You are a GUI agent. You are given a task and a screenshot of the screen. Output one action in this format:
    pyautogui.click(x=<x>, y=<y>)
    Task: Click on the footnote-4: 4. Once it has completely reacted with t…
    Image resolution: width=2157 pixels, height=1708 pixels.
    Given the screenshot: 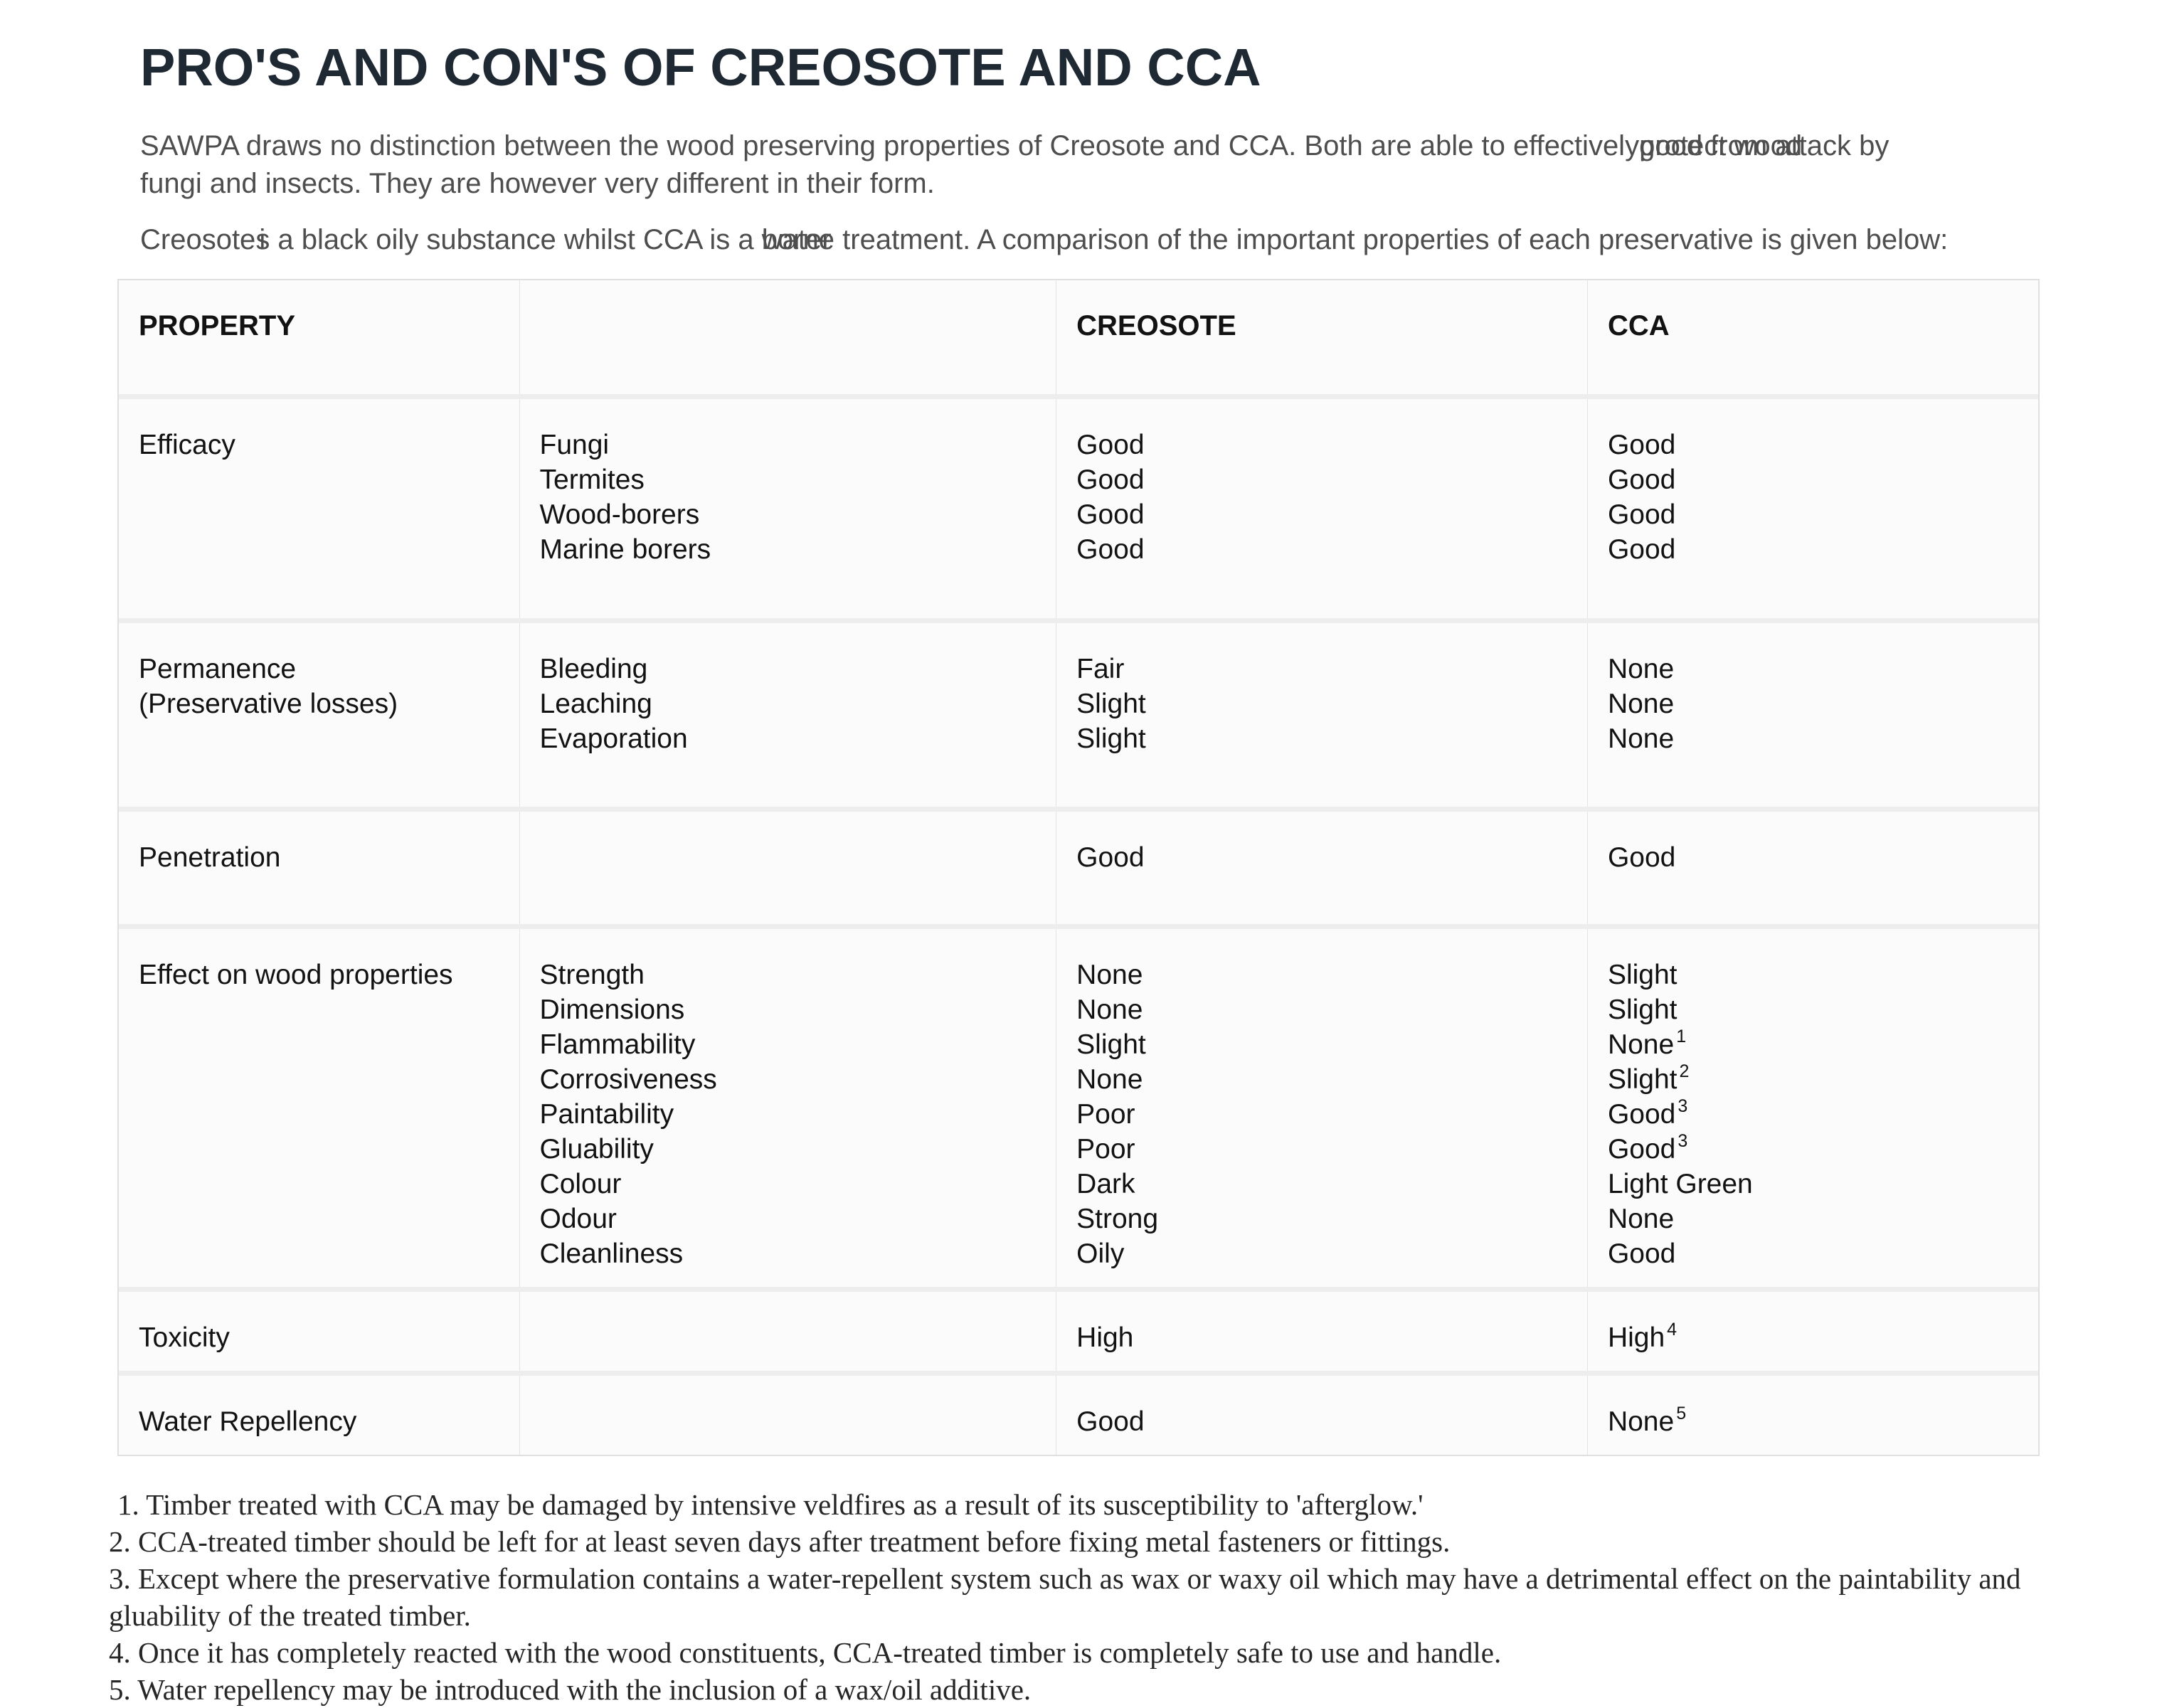 What is the action you would take?
    pyautogui.click(x=805, y=1653)
    